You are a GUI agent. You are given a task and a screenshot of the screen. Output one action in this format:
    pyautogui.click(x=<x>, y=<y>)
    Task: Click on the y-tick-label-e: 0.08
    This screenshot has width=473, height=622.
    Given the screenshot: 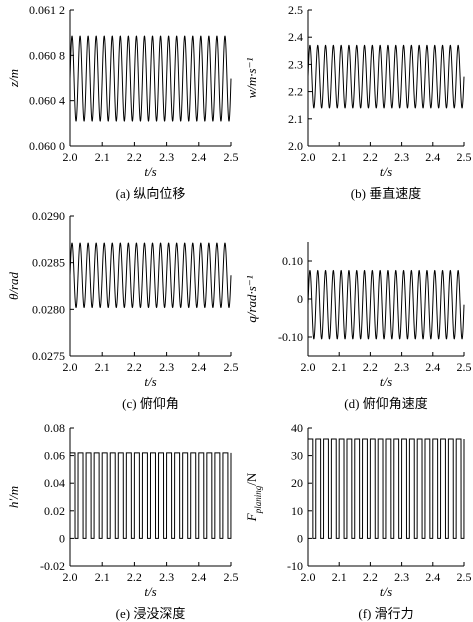 What is the action you would take?
    pyautogui.click(x=54, y=428)
    